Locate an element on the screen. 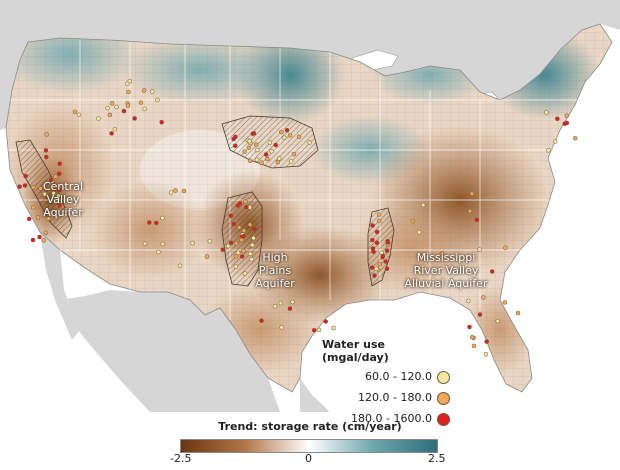 The image size is (620, 470). trend-colorbar is located at coordinates (309, 446).